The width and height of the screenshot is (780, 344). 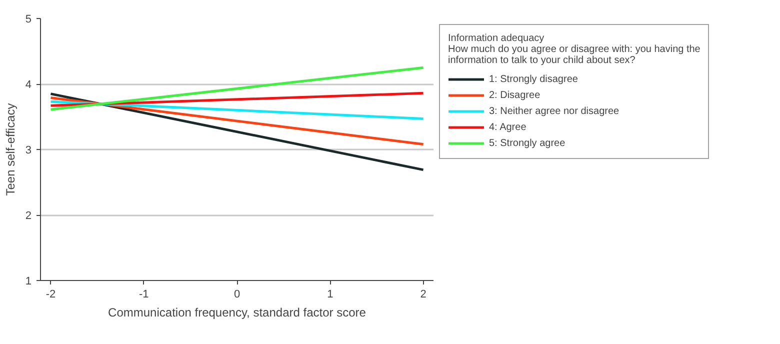 What do you see at coordinates (28, 282) in the screenshot?
I see `y-tick-label: 1` at bounding box center [28, 282].